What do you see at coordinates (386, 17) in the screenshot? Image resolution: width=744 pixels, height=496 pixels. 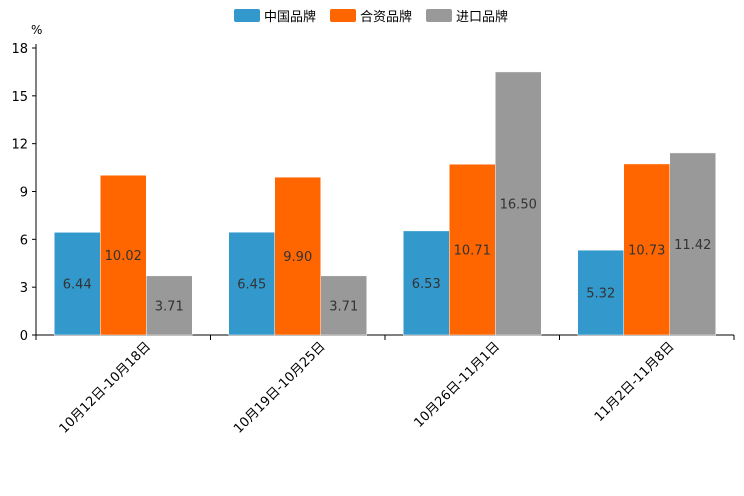 I see `legend-label: 合资品牌` at bounding box center [386, 17].